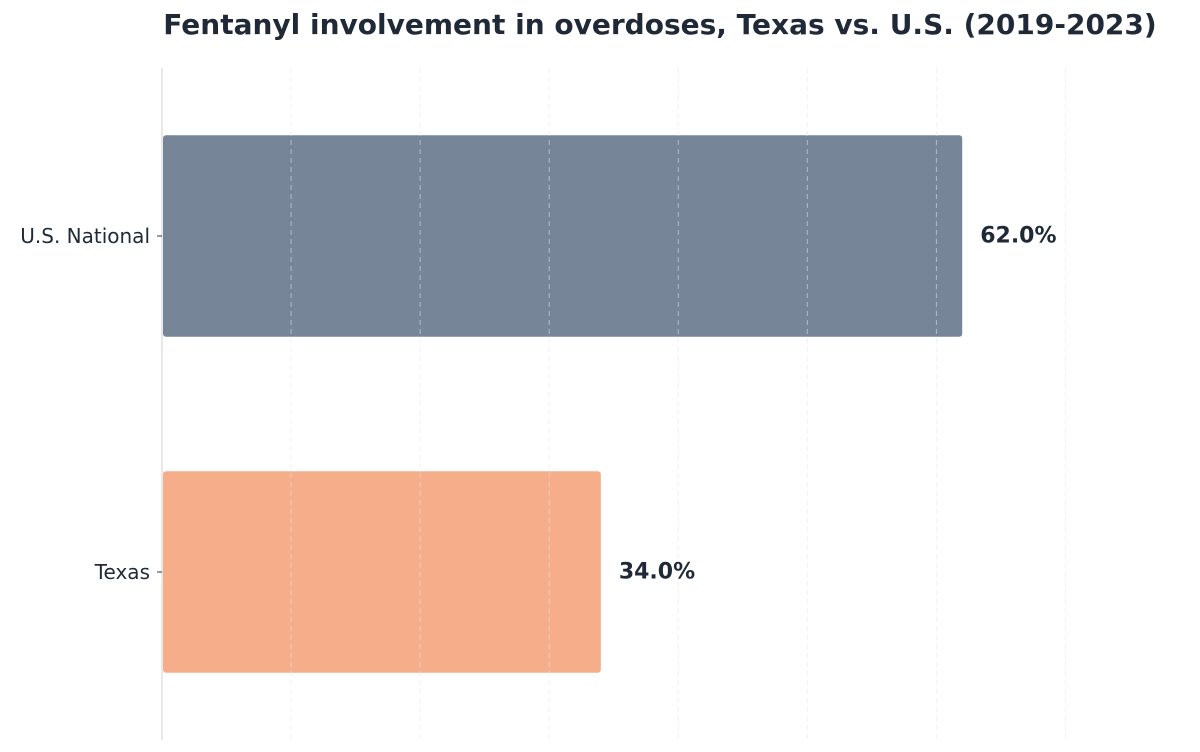  I want to click on category-label: U.S. National, so click(85, 236).